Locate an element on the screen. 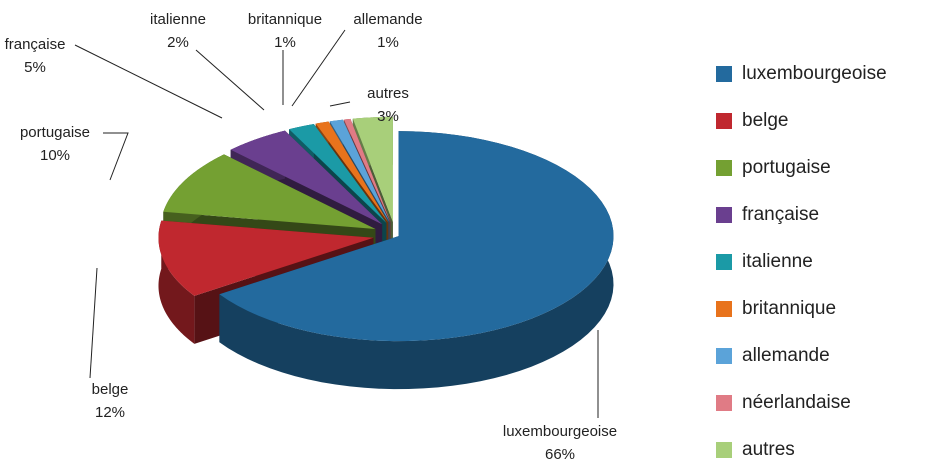 The height and width of the screenshot is (464, 936). legend-label: autres is located at coordinates (768, 449).